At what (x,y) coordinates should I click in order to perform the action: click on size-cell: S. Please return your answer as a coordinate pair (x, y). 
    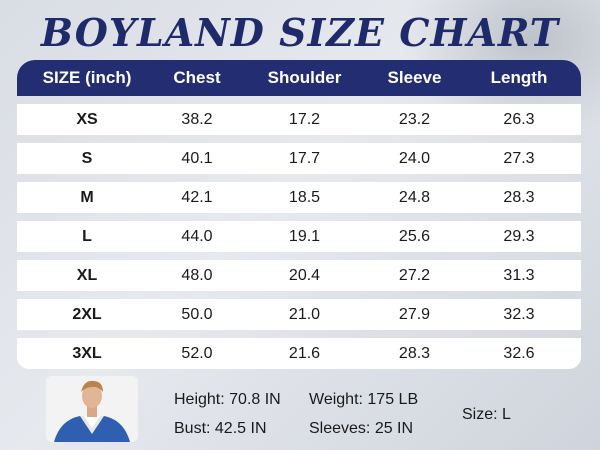
    Looking at the image, I should click on (87, 158).